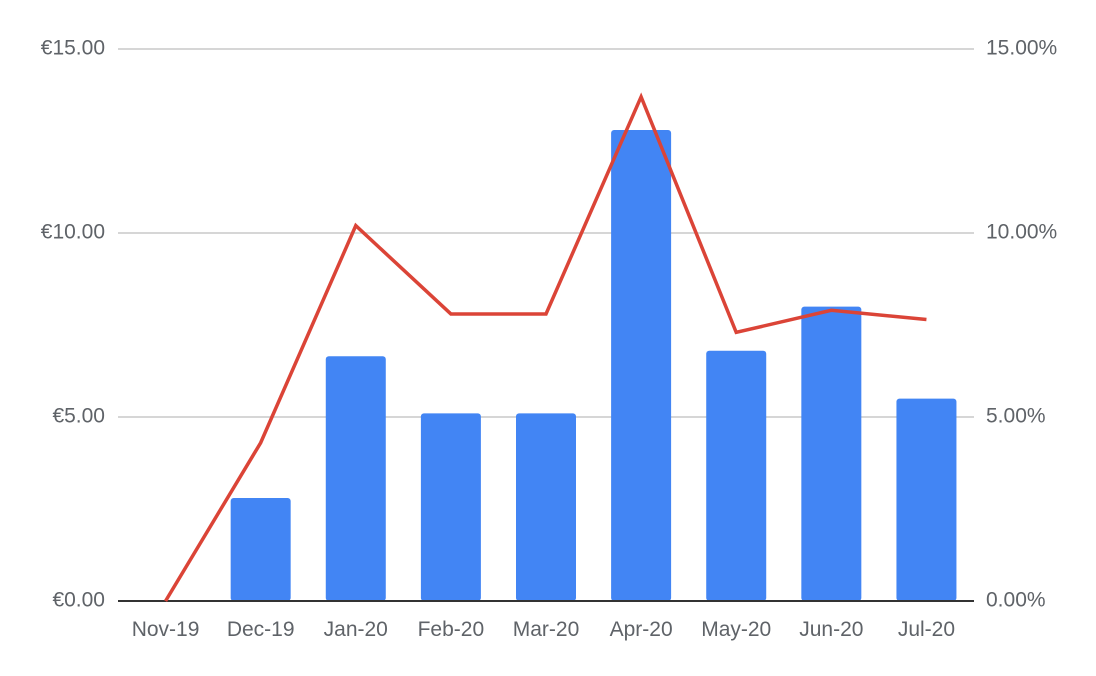  Describe the element at coordinates (78, 600) in the screenshot. I see `y-left-tick-label: €0.00` at that location.